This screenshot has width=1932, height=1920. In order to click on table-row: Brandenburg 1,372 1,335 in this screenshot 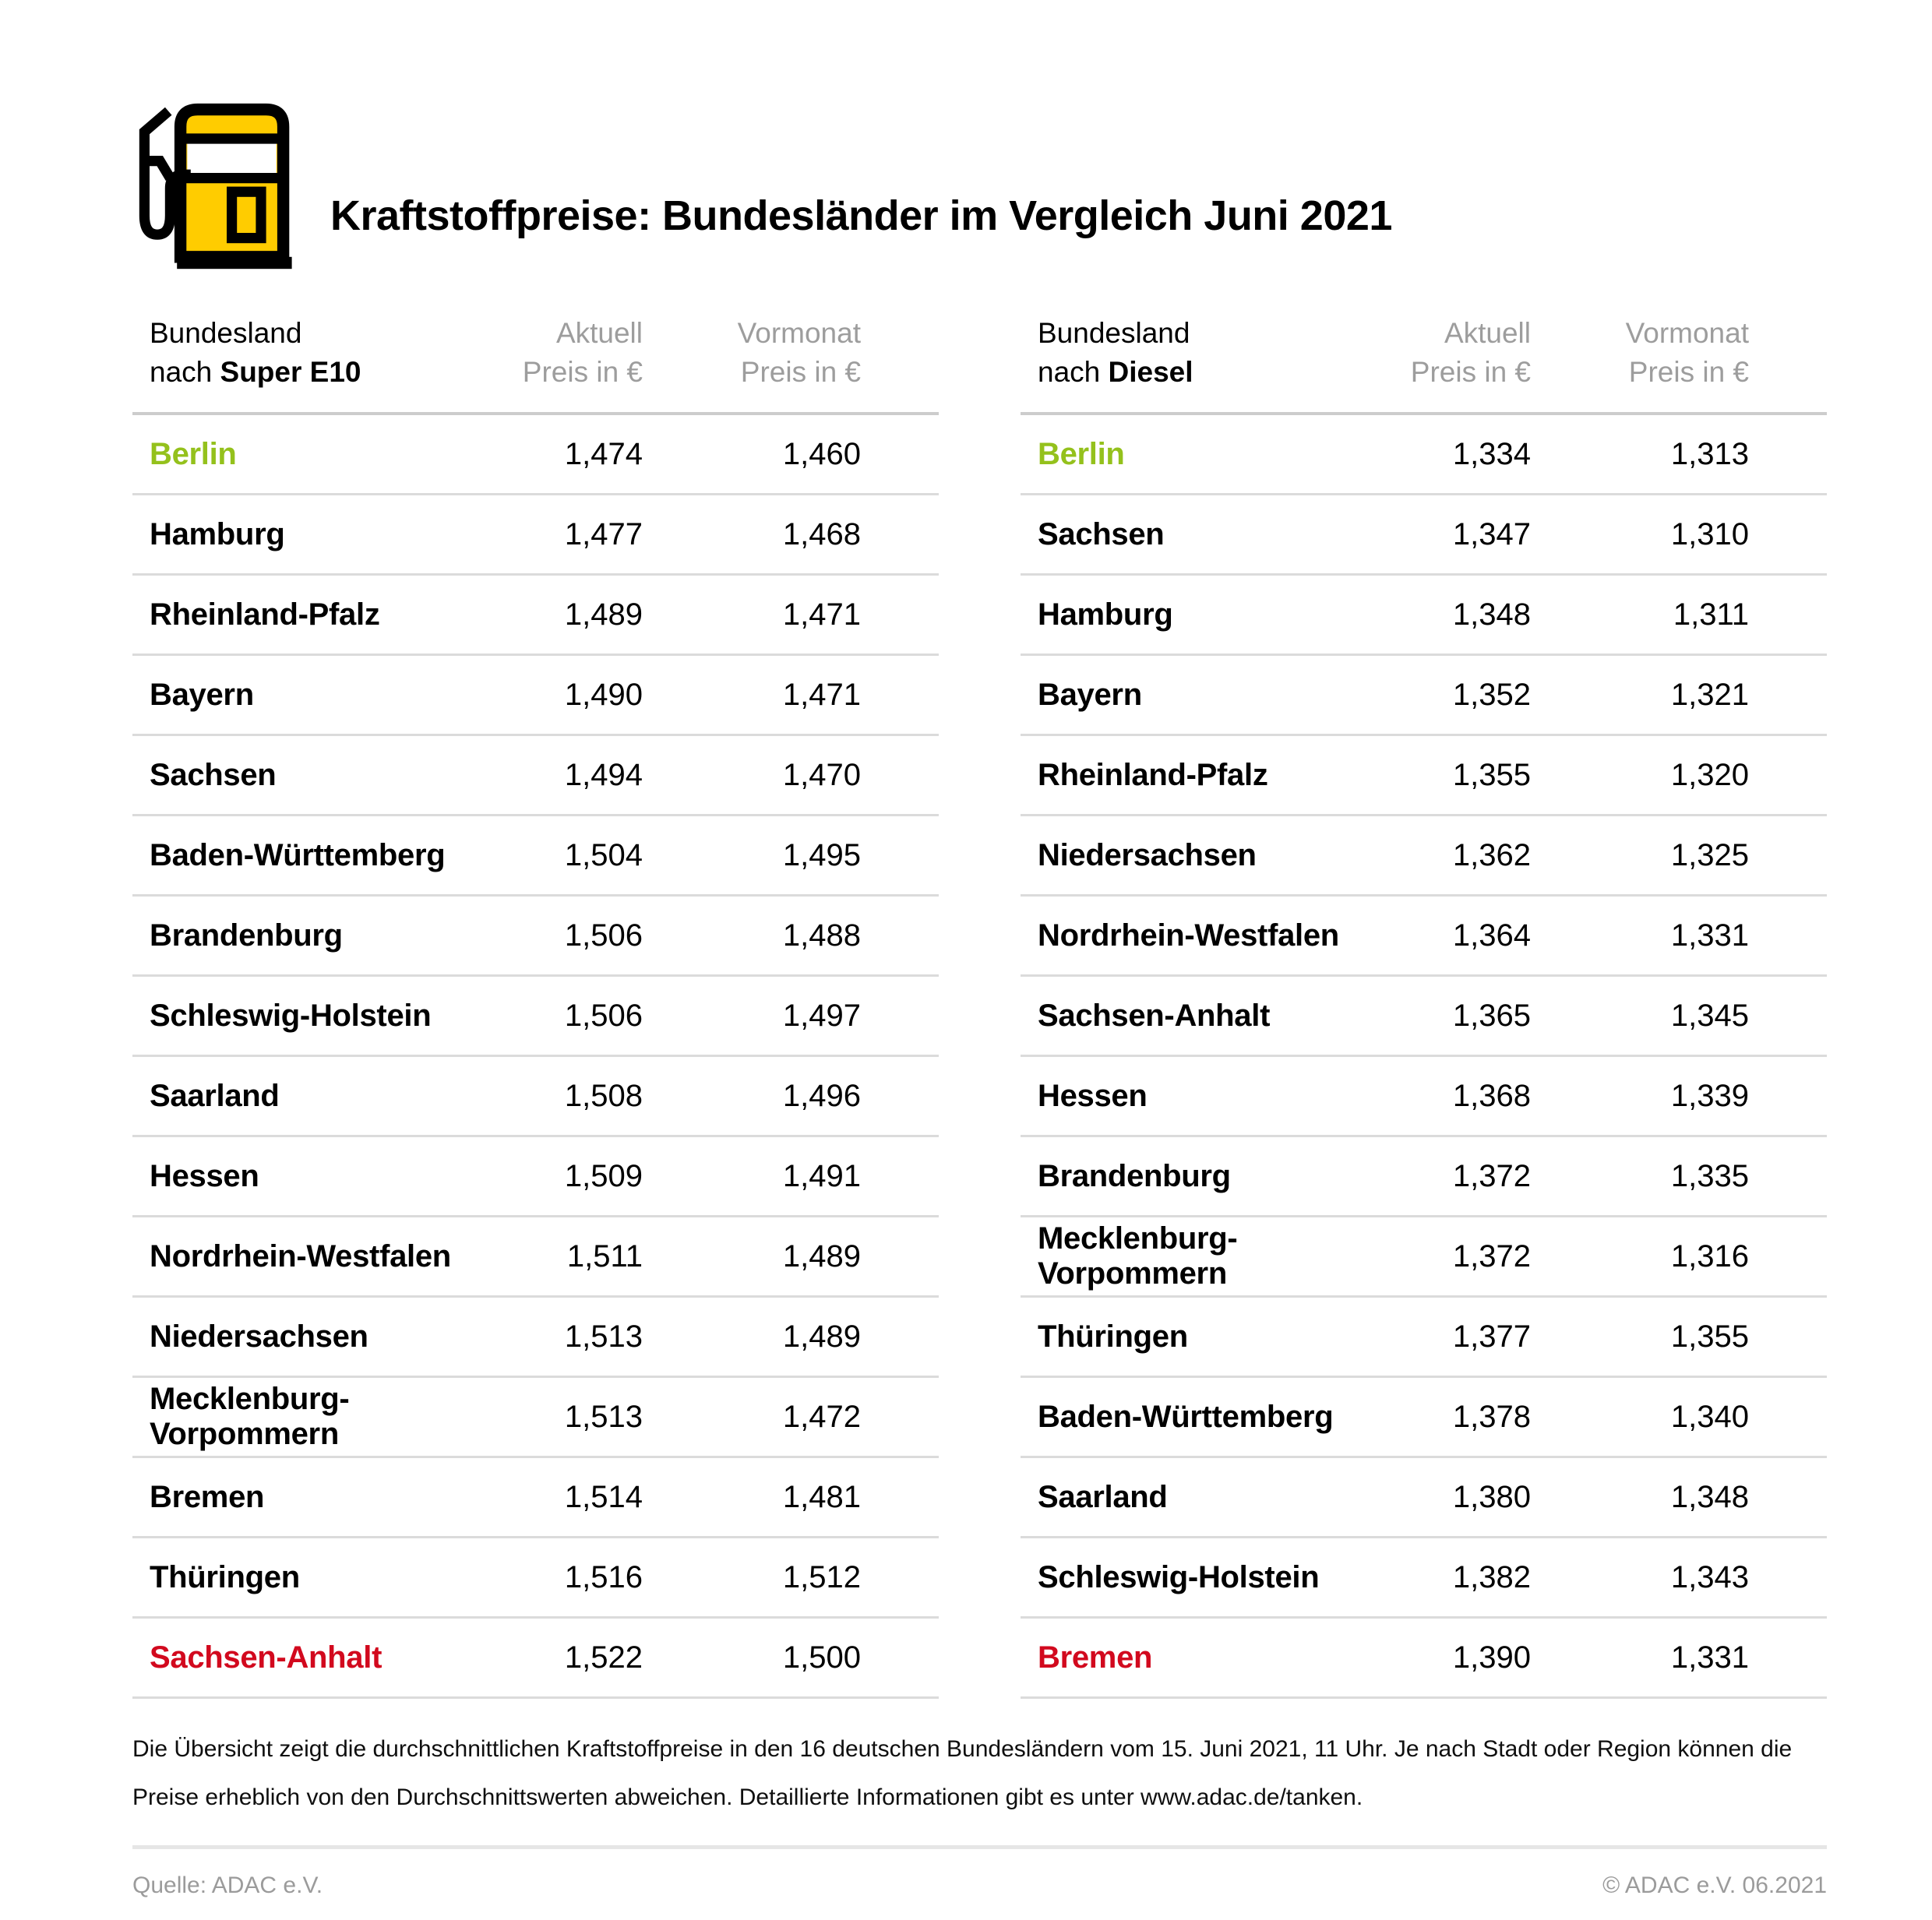, I will do `click(1424, 1177)`.